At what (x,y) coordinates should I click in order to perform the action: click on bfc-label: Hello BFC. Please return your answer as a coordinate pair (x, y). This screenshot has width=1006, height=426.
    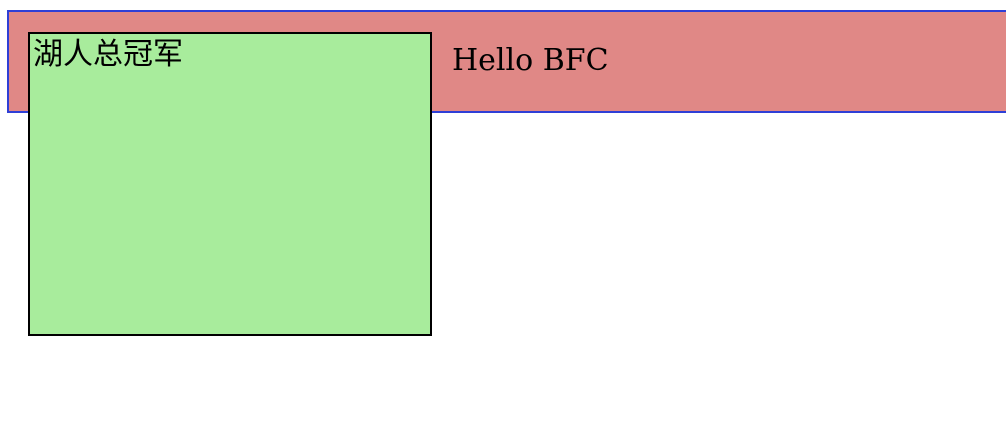
    Looking at the image, I should click on (530, 60).